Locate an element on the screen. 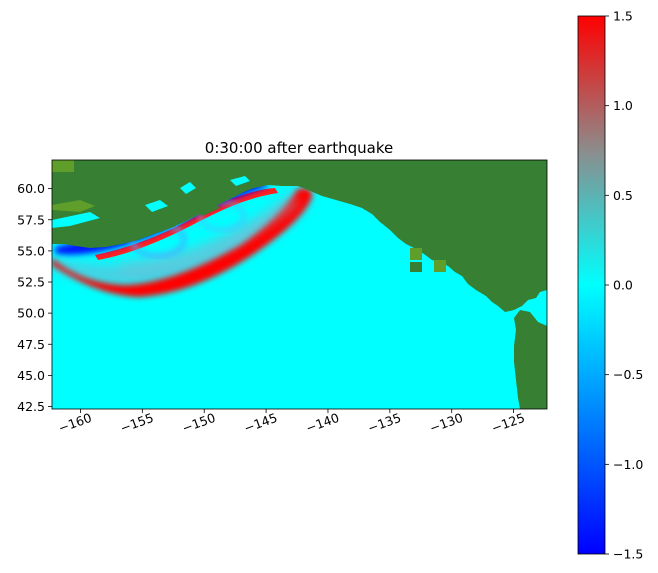 This screenshot has width=658, height=573. colorbar-tick-label: 0.5 is located at coordinates (623, 195).